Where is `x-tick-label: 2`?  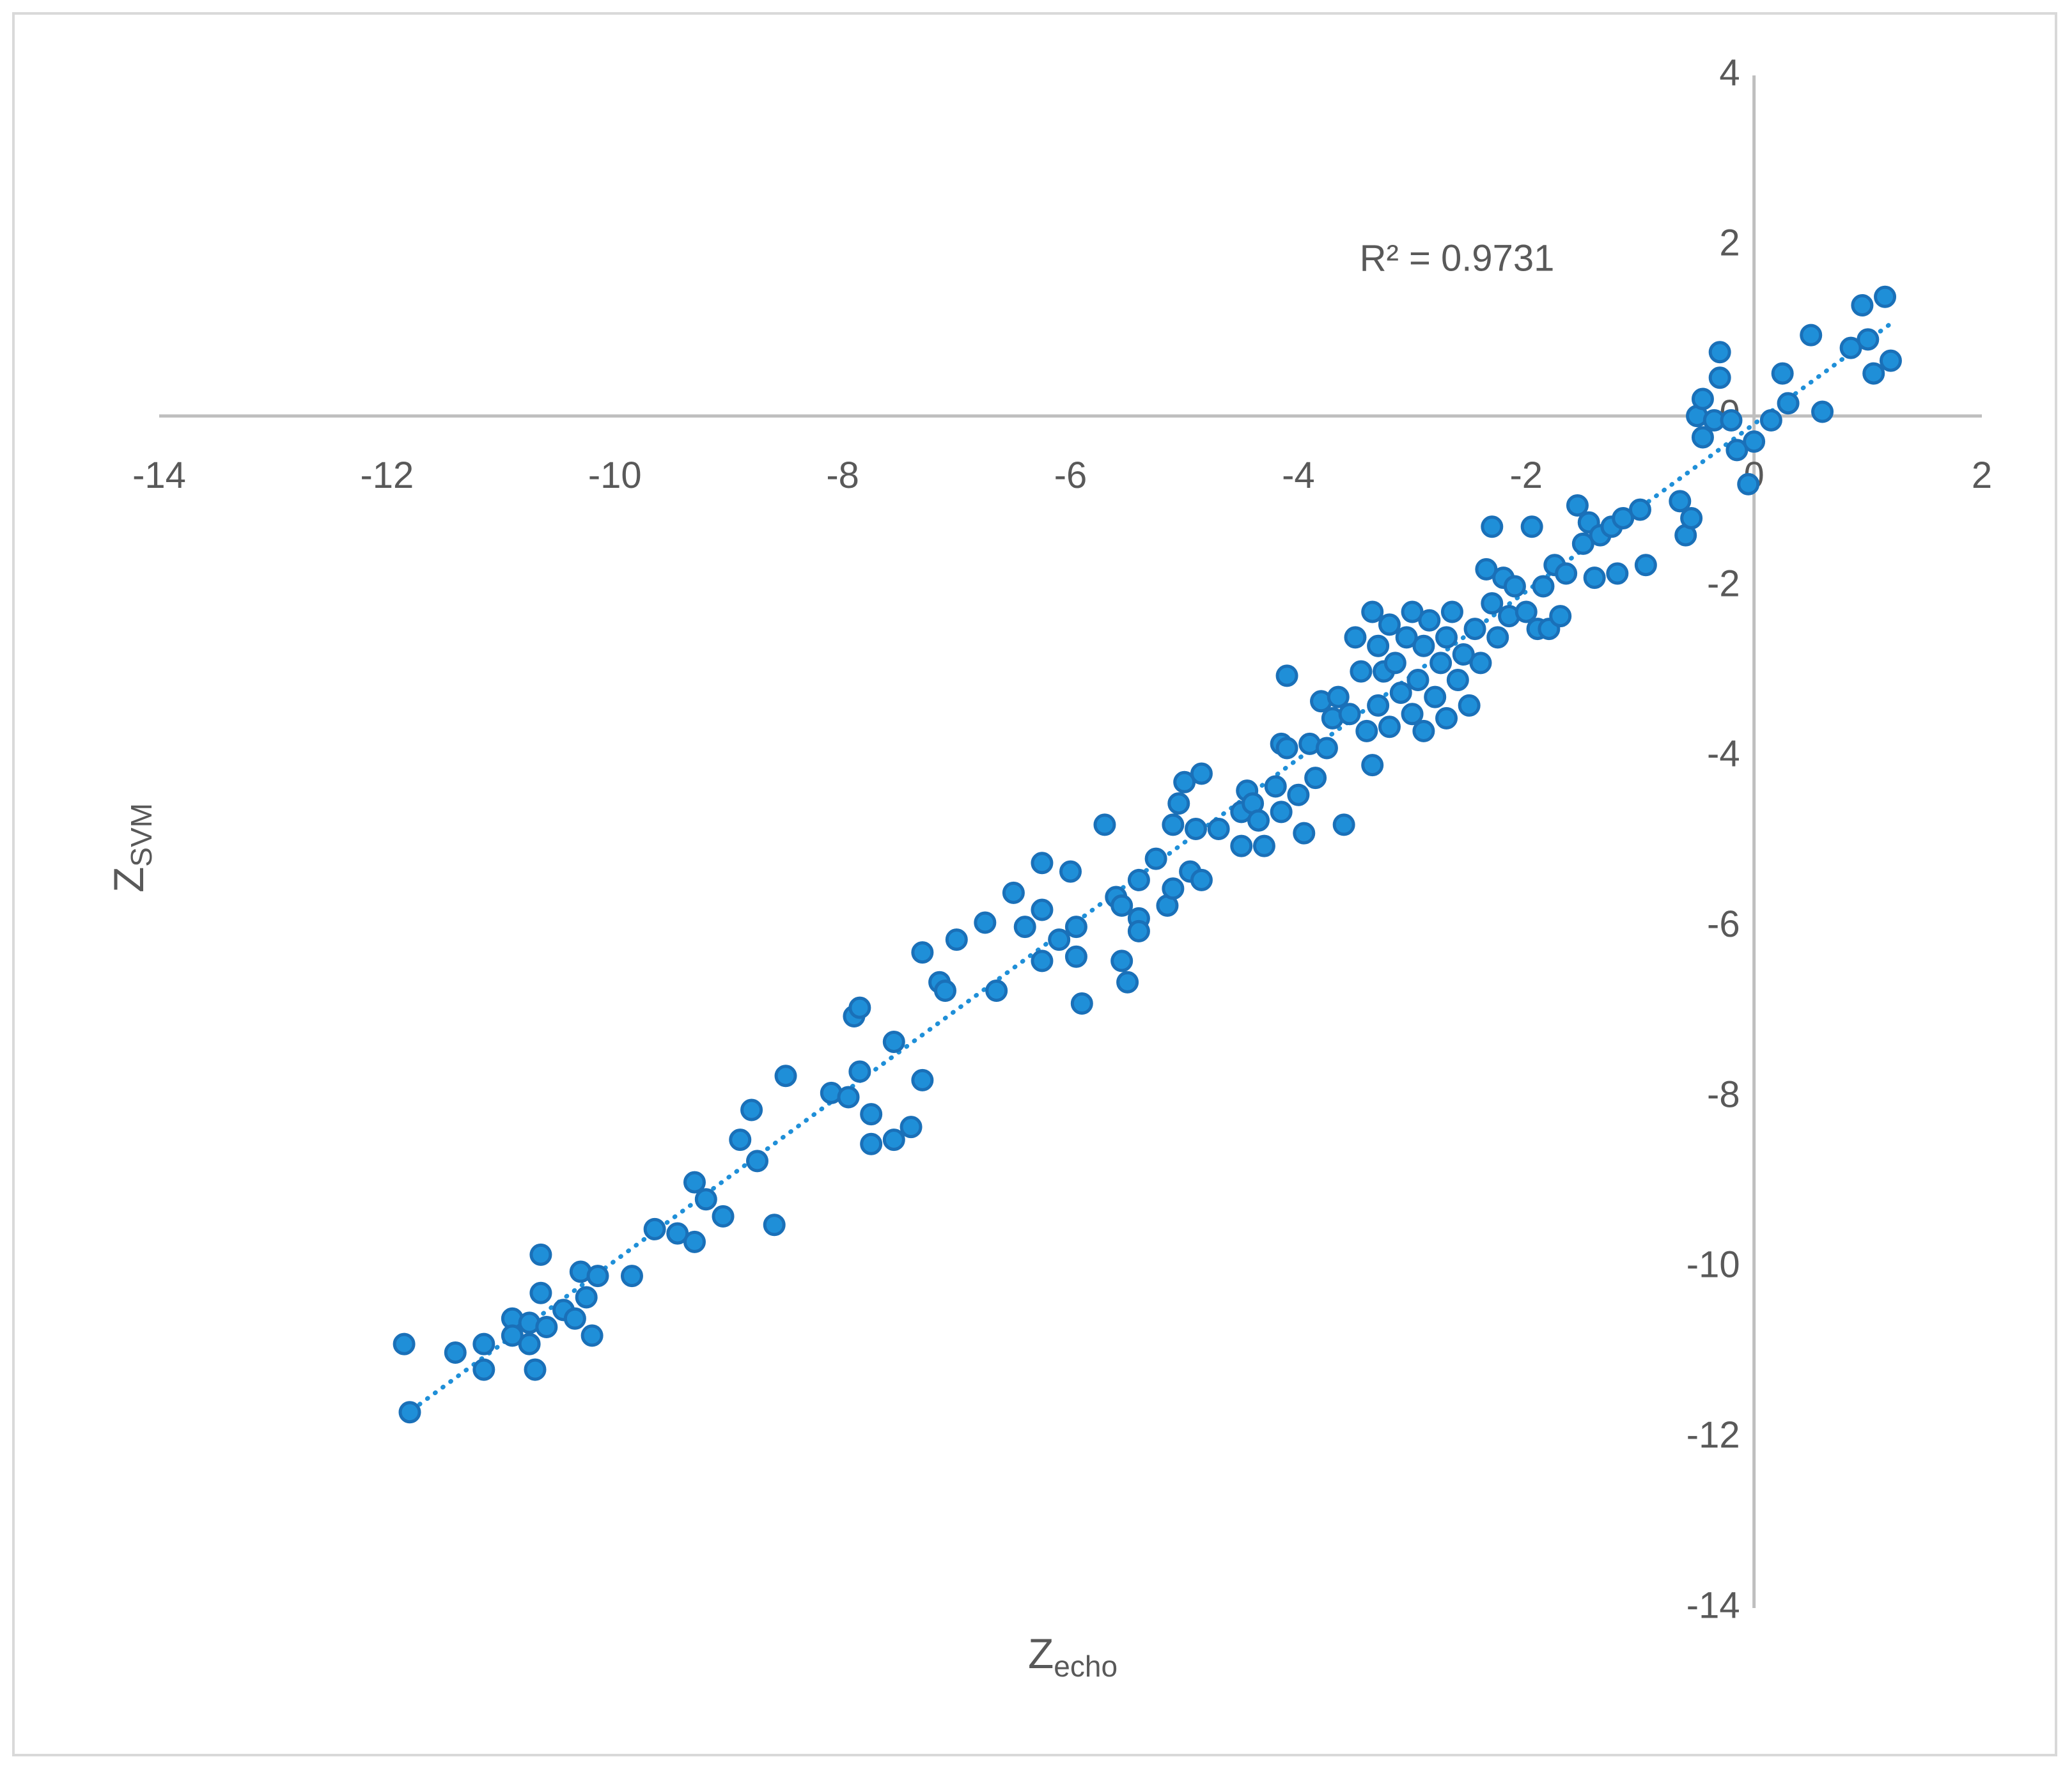
x-tick-label: 2 is located at coordinates (1982, 475).